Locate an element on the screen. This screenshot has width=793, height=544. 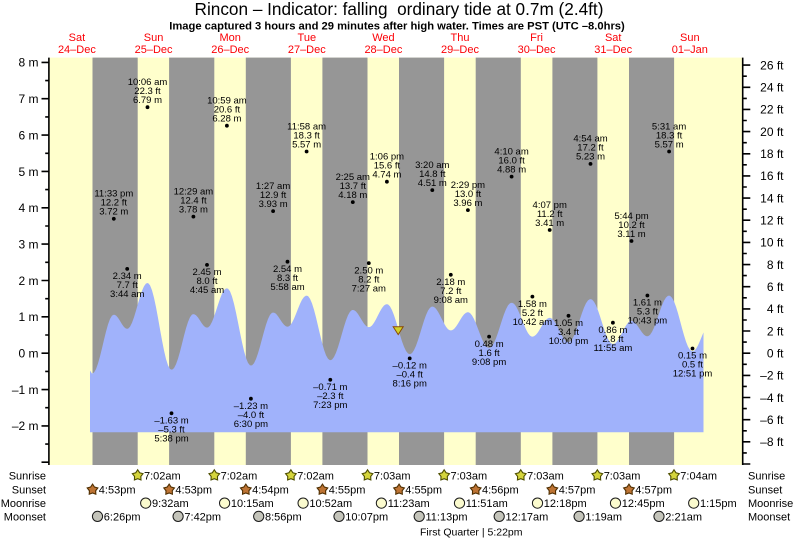
svg-text: 22 ft is located at coordinates (772, 110).